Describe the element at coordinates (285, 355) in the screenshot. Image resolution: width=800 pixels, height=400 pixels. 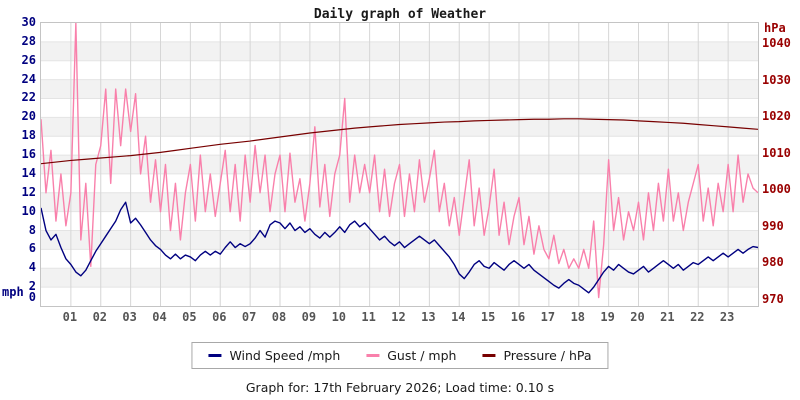
I see `legend-label-wind: Wind Speed /mph` at that location.